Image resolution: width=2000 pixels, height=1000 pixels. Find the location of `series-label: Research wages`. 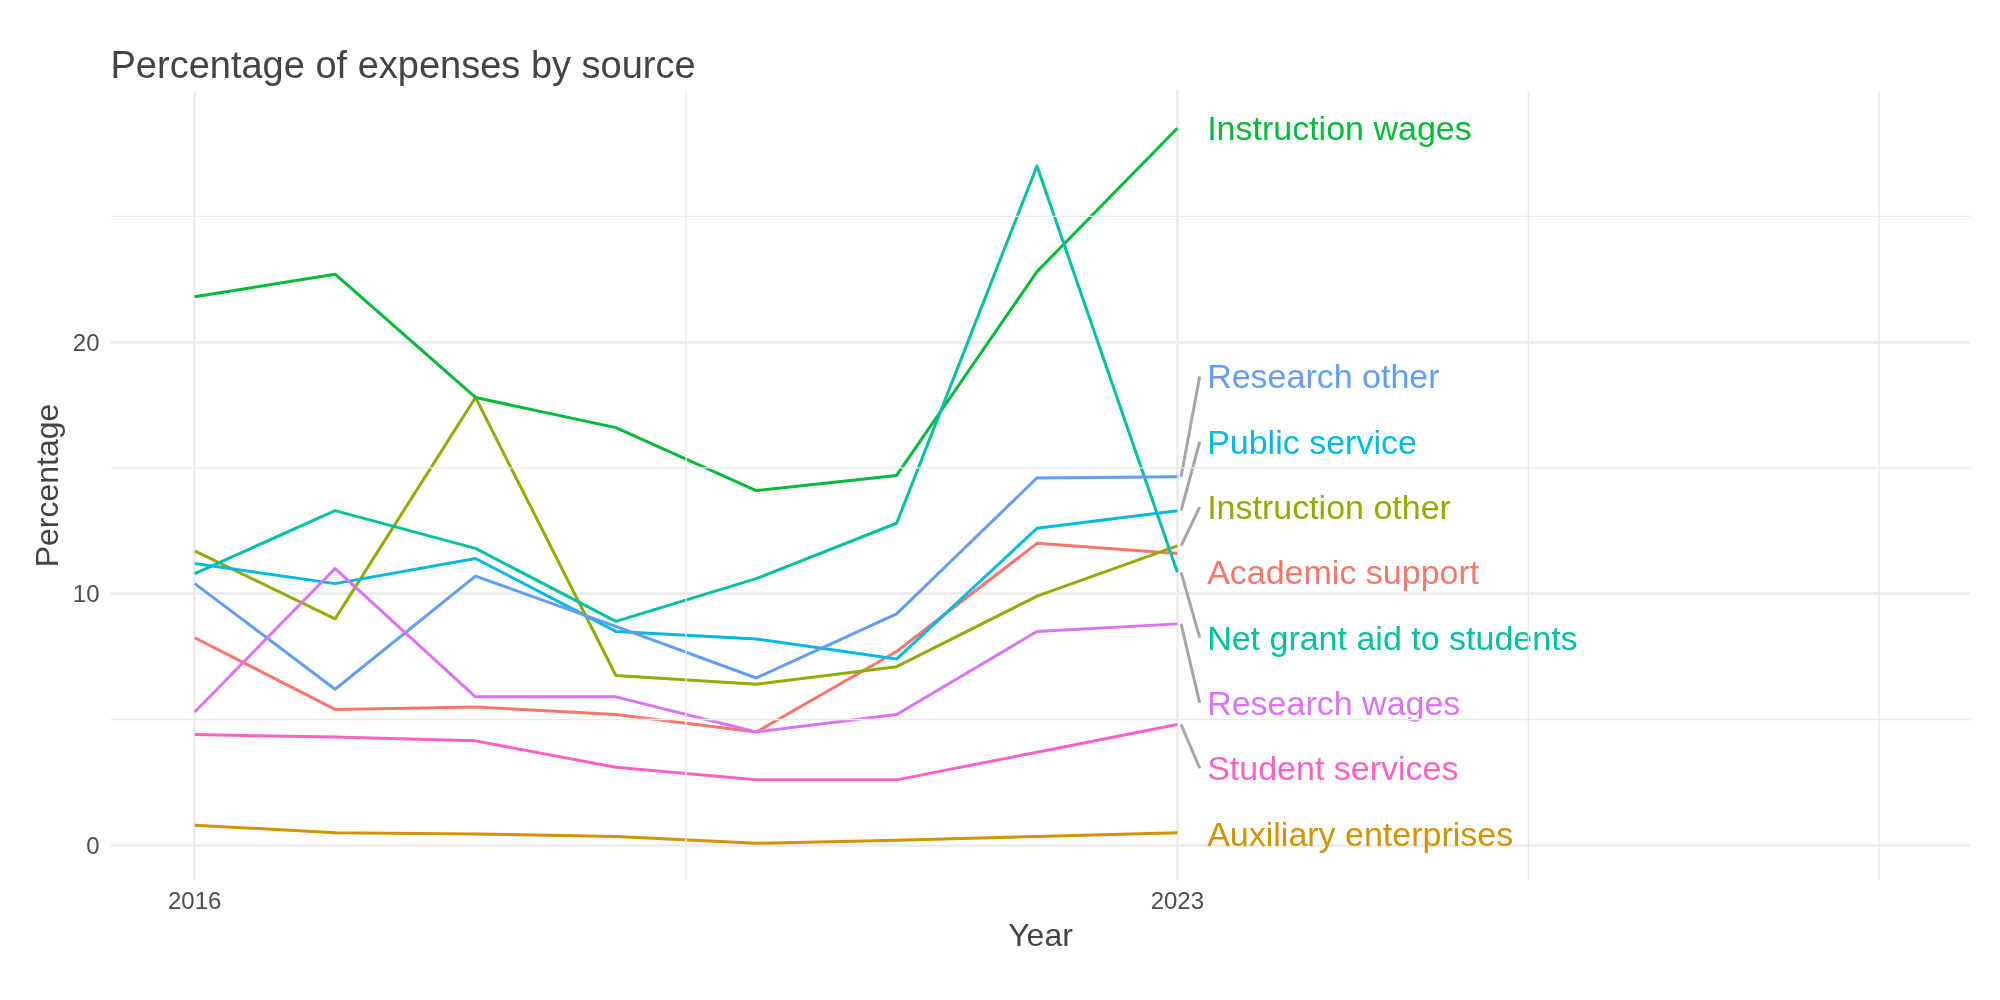

series-label: Research wages is located at coordinates (1334, 702).